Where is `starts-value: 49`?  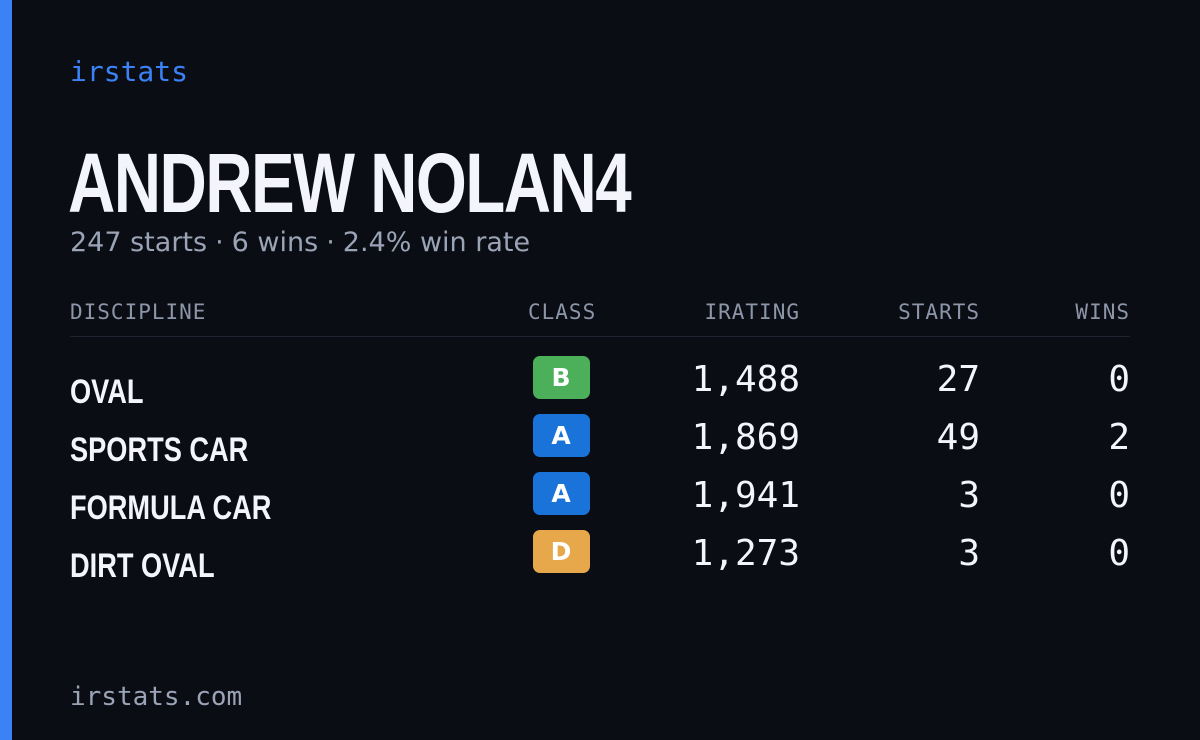
starts-value: 49 is located at coordinates (958, 437).